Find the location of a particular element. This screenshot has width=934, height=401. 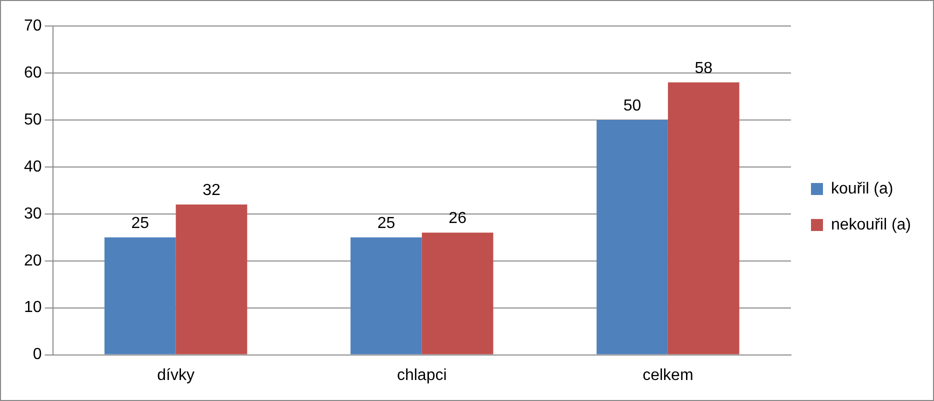

y-tick-label: 20 is located at coordinates (33, 261).